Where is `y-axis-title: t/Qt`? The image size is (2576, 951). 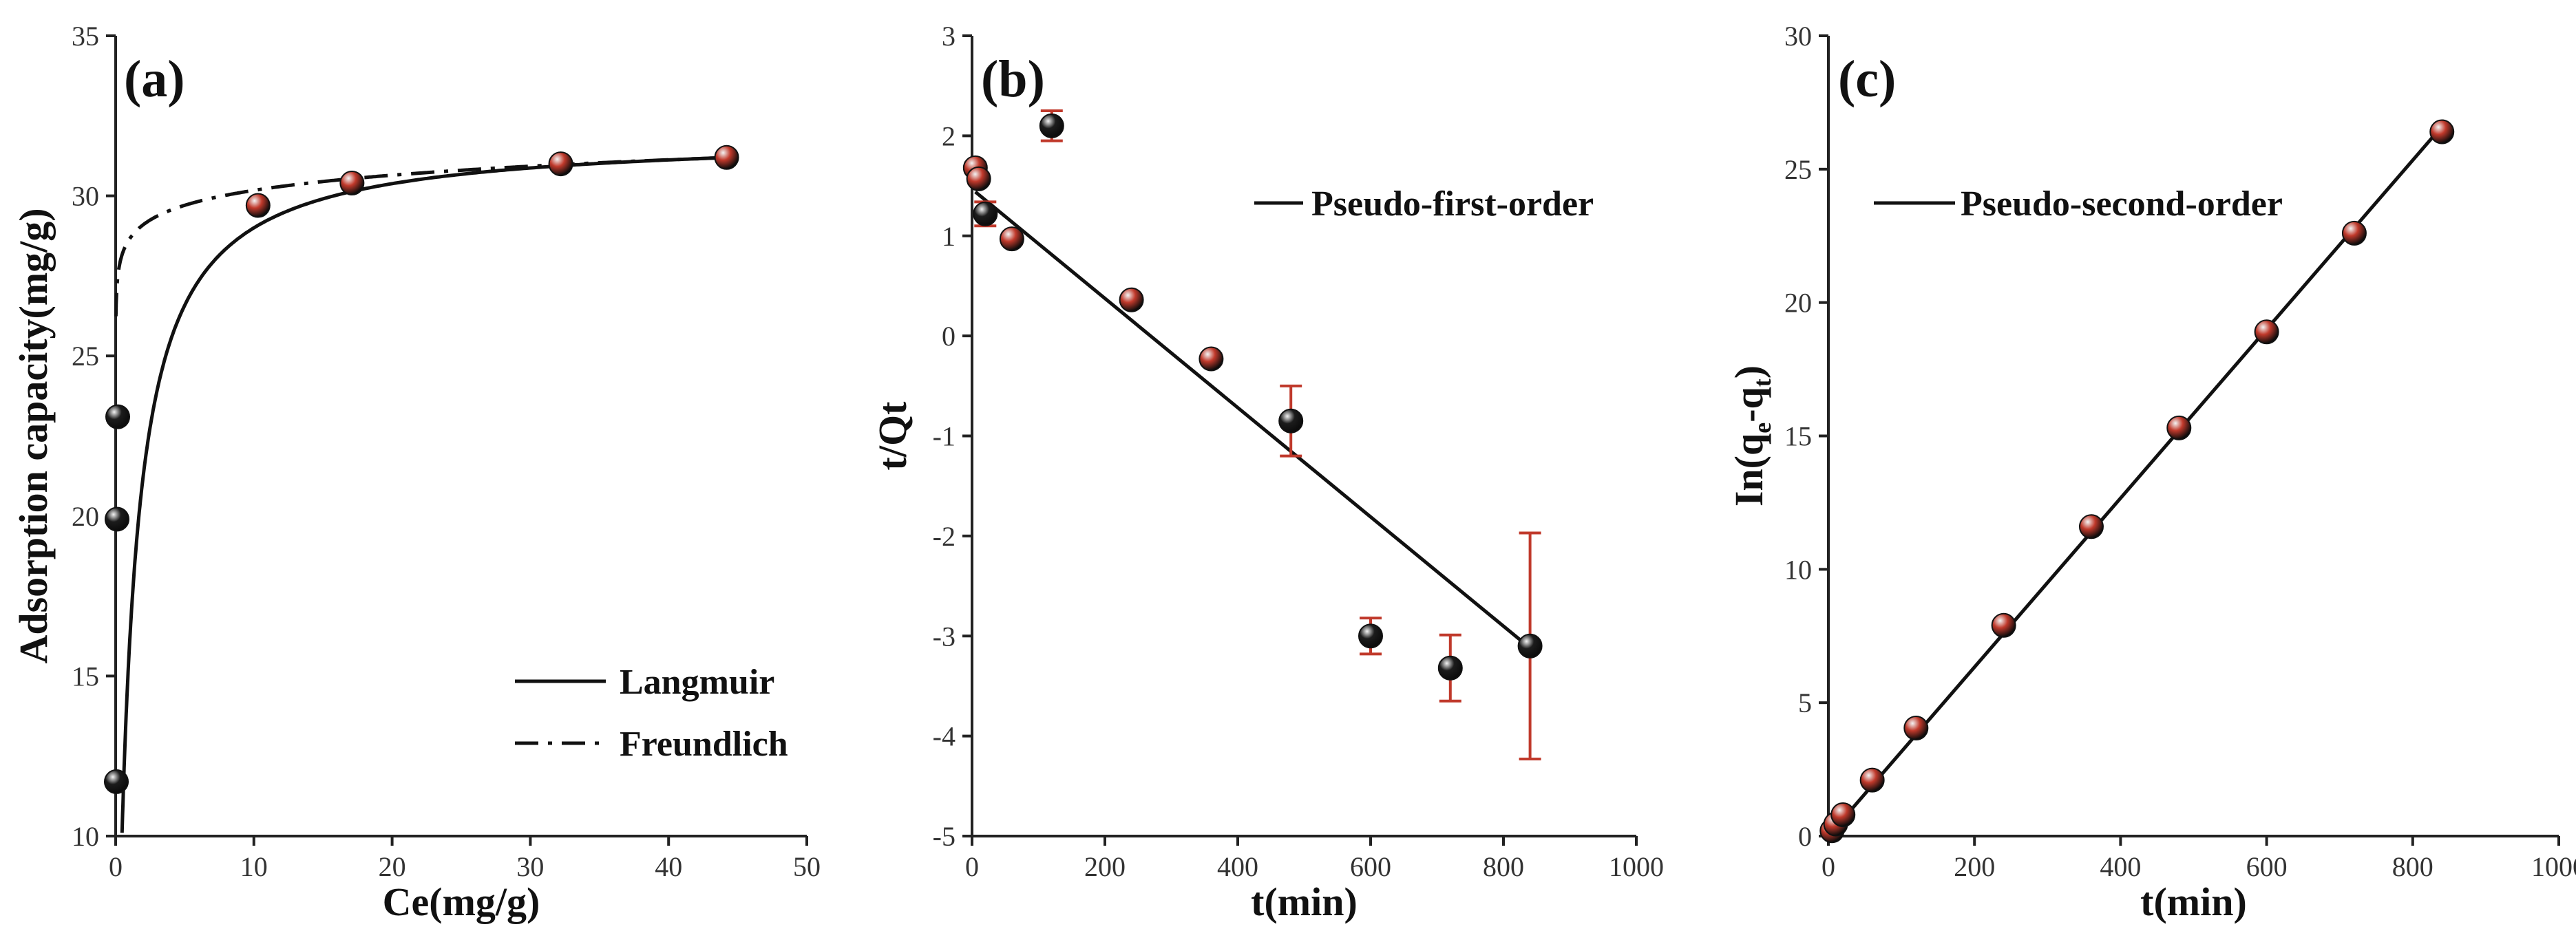 y-axis-title: t/Qt is located at coordinates (893, 436).